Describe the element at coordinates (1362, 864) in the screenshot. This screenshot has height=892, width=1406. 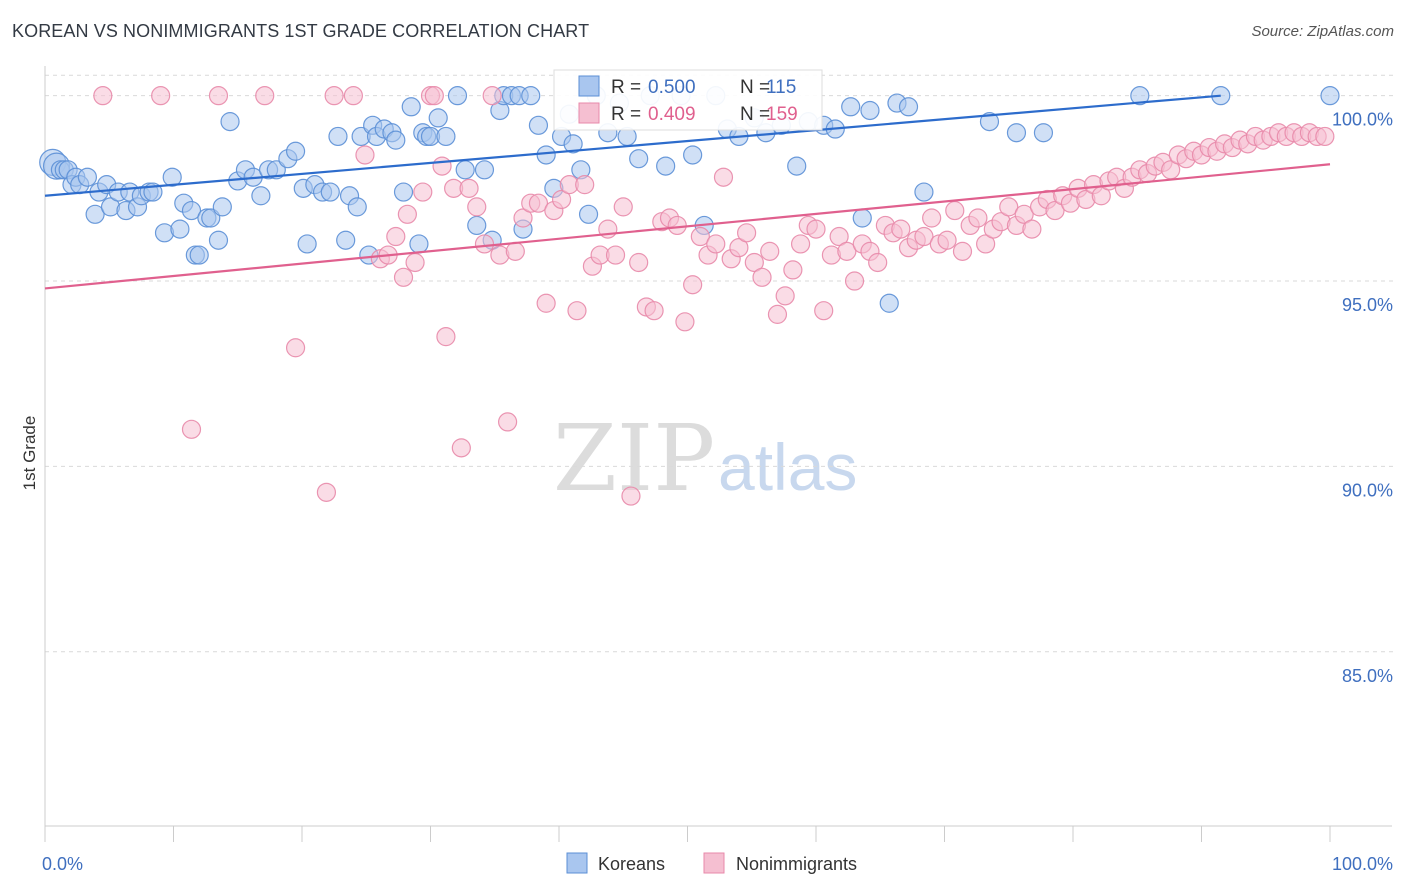
I see `x-tick-label-max: 100.0%` at that location.